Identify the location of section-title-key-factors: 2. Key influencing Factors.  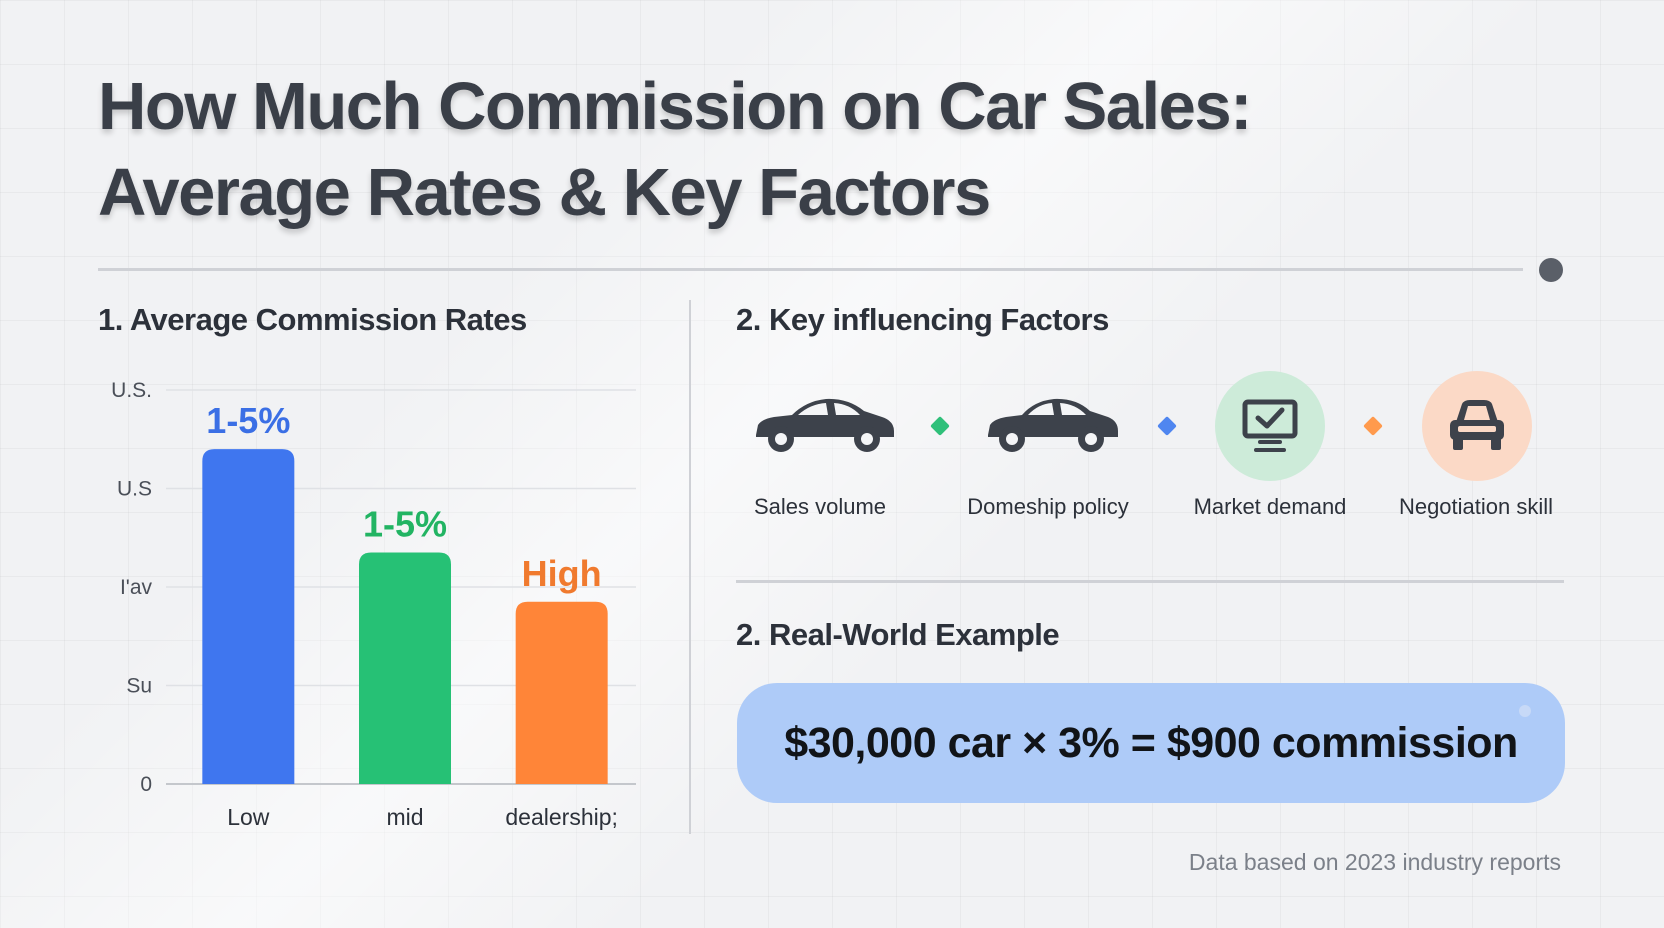
(922, 319).